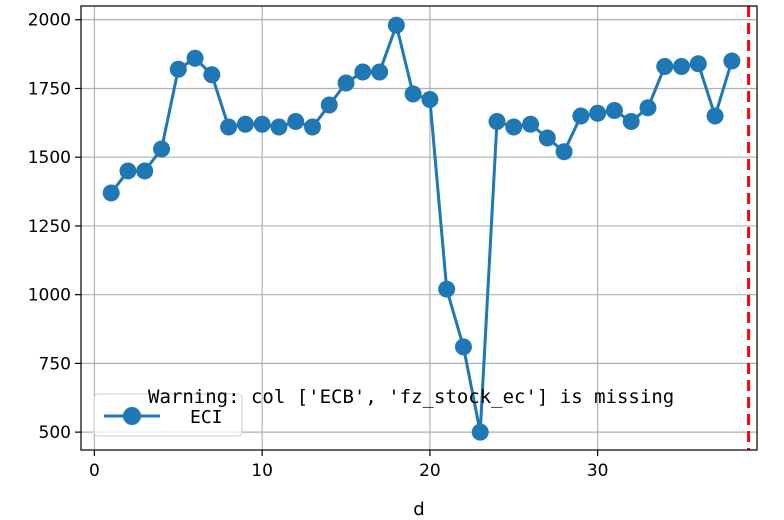 This screenshot has height=520, width=784. I want to click on legend: ECI, so click(168, 415).